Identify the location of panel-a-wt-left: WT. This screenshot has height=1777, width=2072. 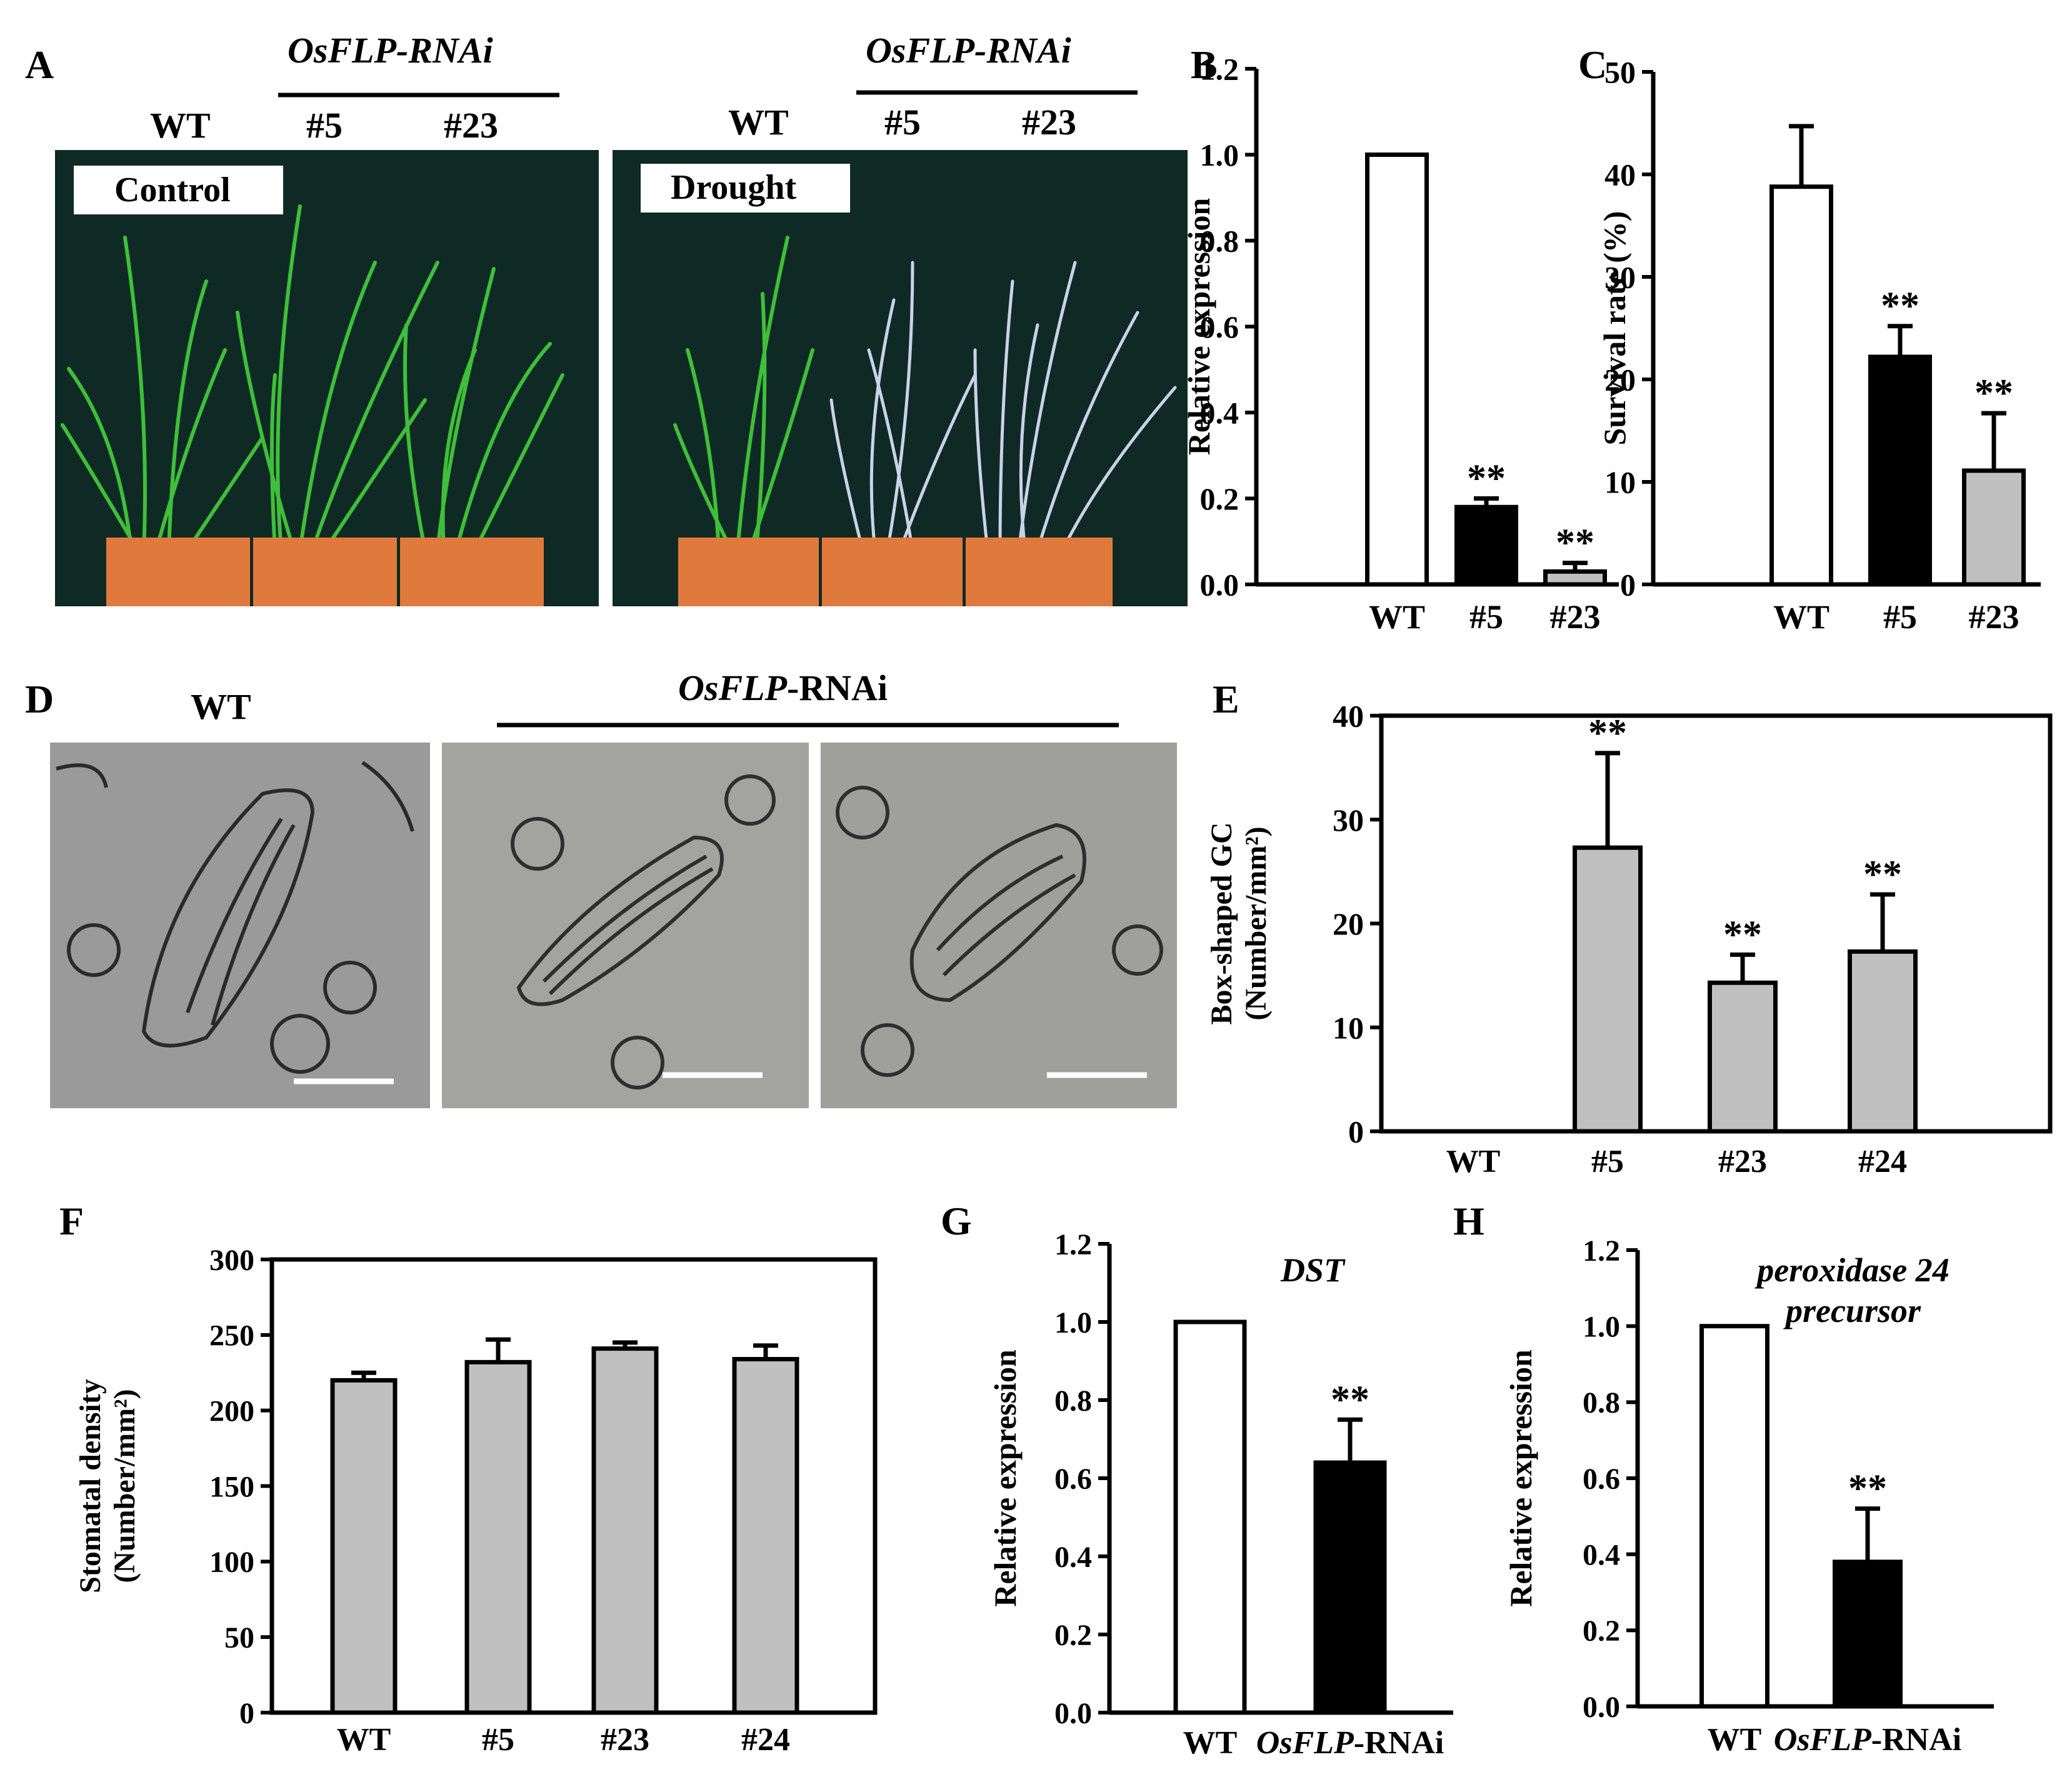
(180, 125).